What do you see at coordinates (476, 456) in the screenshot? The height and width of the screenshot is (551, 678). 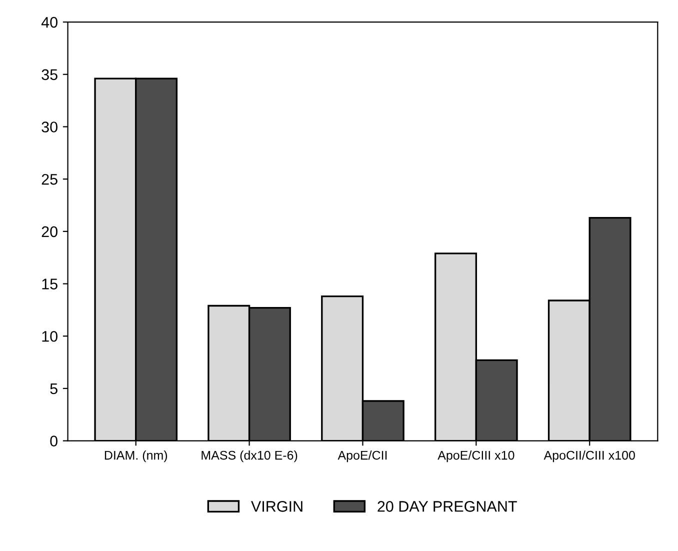 I see `x-tick-label: ApoE/CIII x10` at bounding box center [476, 456].